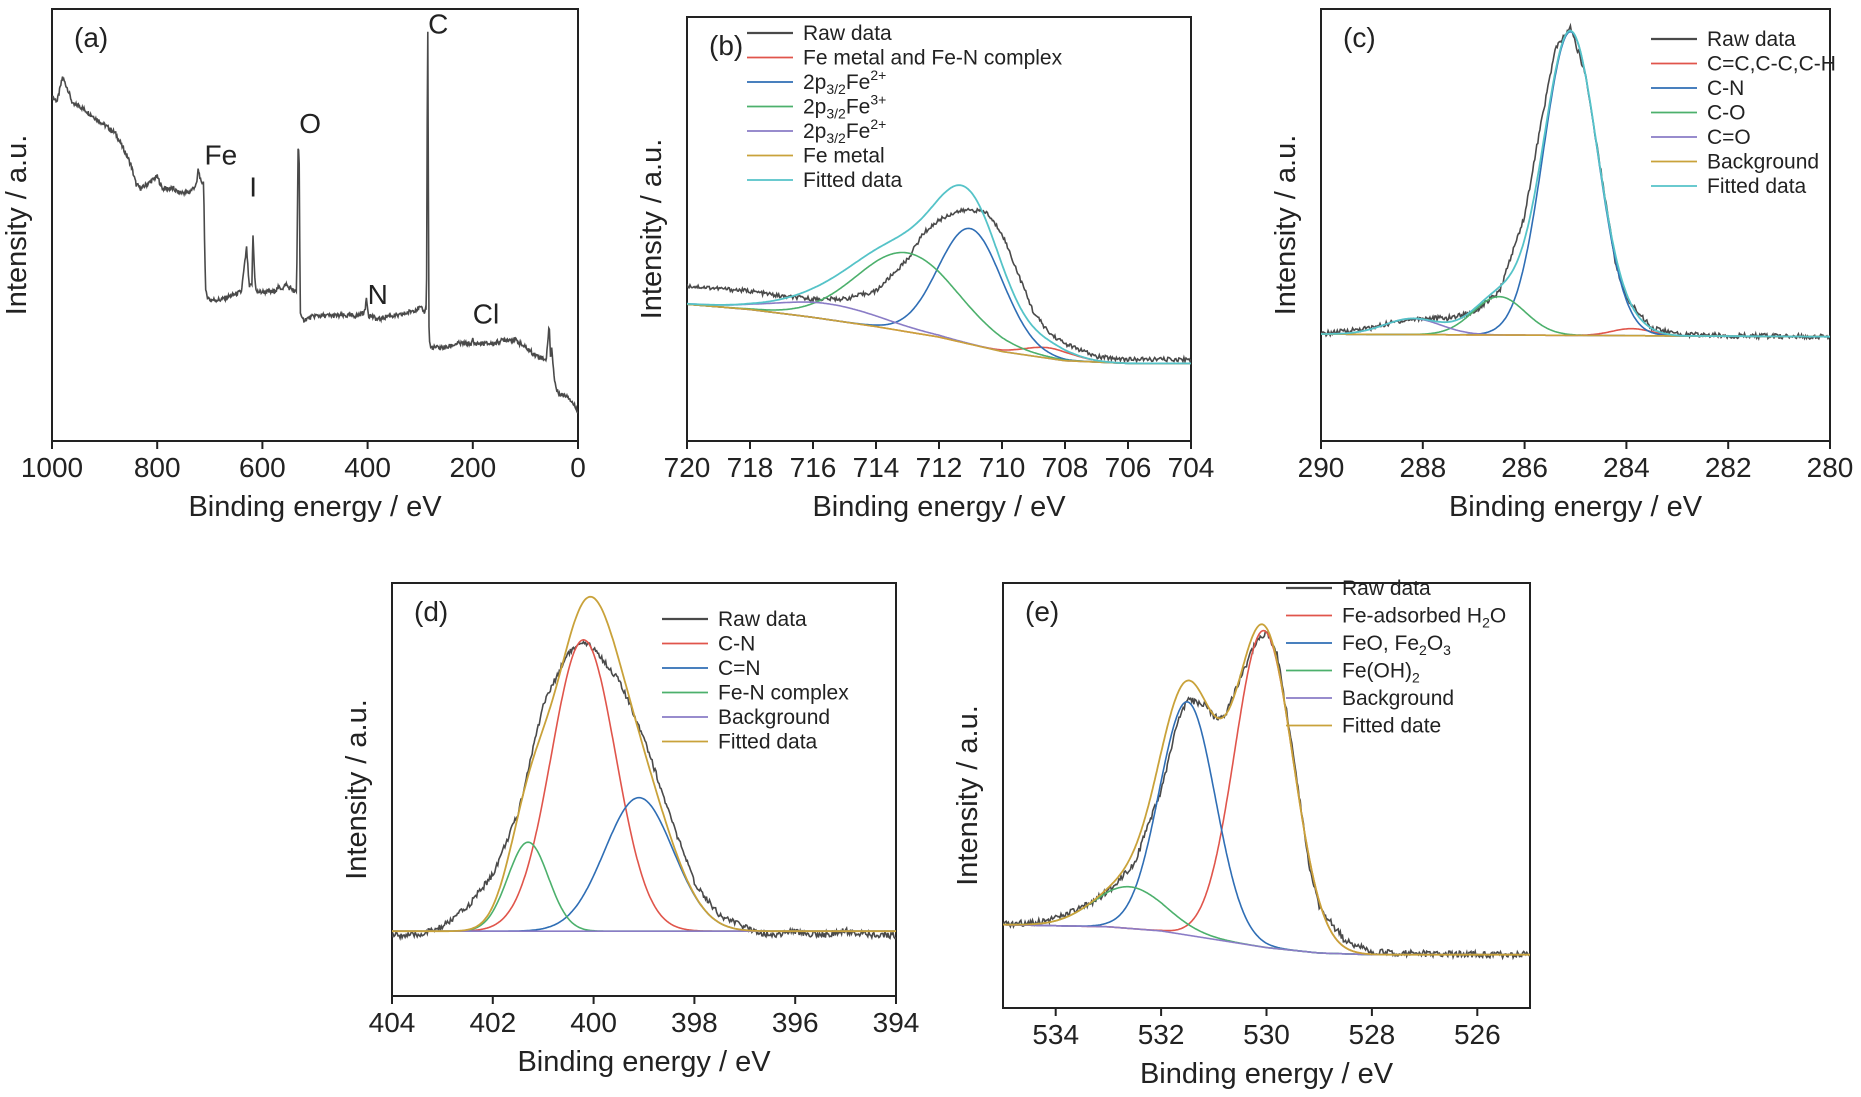 This screenshot has width=1861, height=1097. Describe the element at coordinates (1065, 467) in the screenshot. I see `x-tick-label: 708` at that location.